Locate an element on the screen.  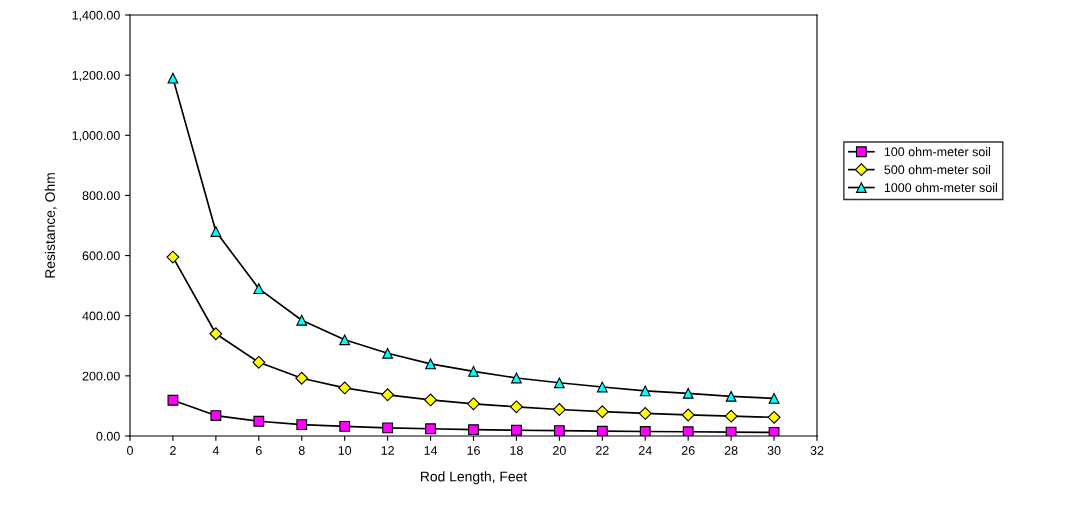
x-tick-label: 0 is located at coordinates (130, 450).